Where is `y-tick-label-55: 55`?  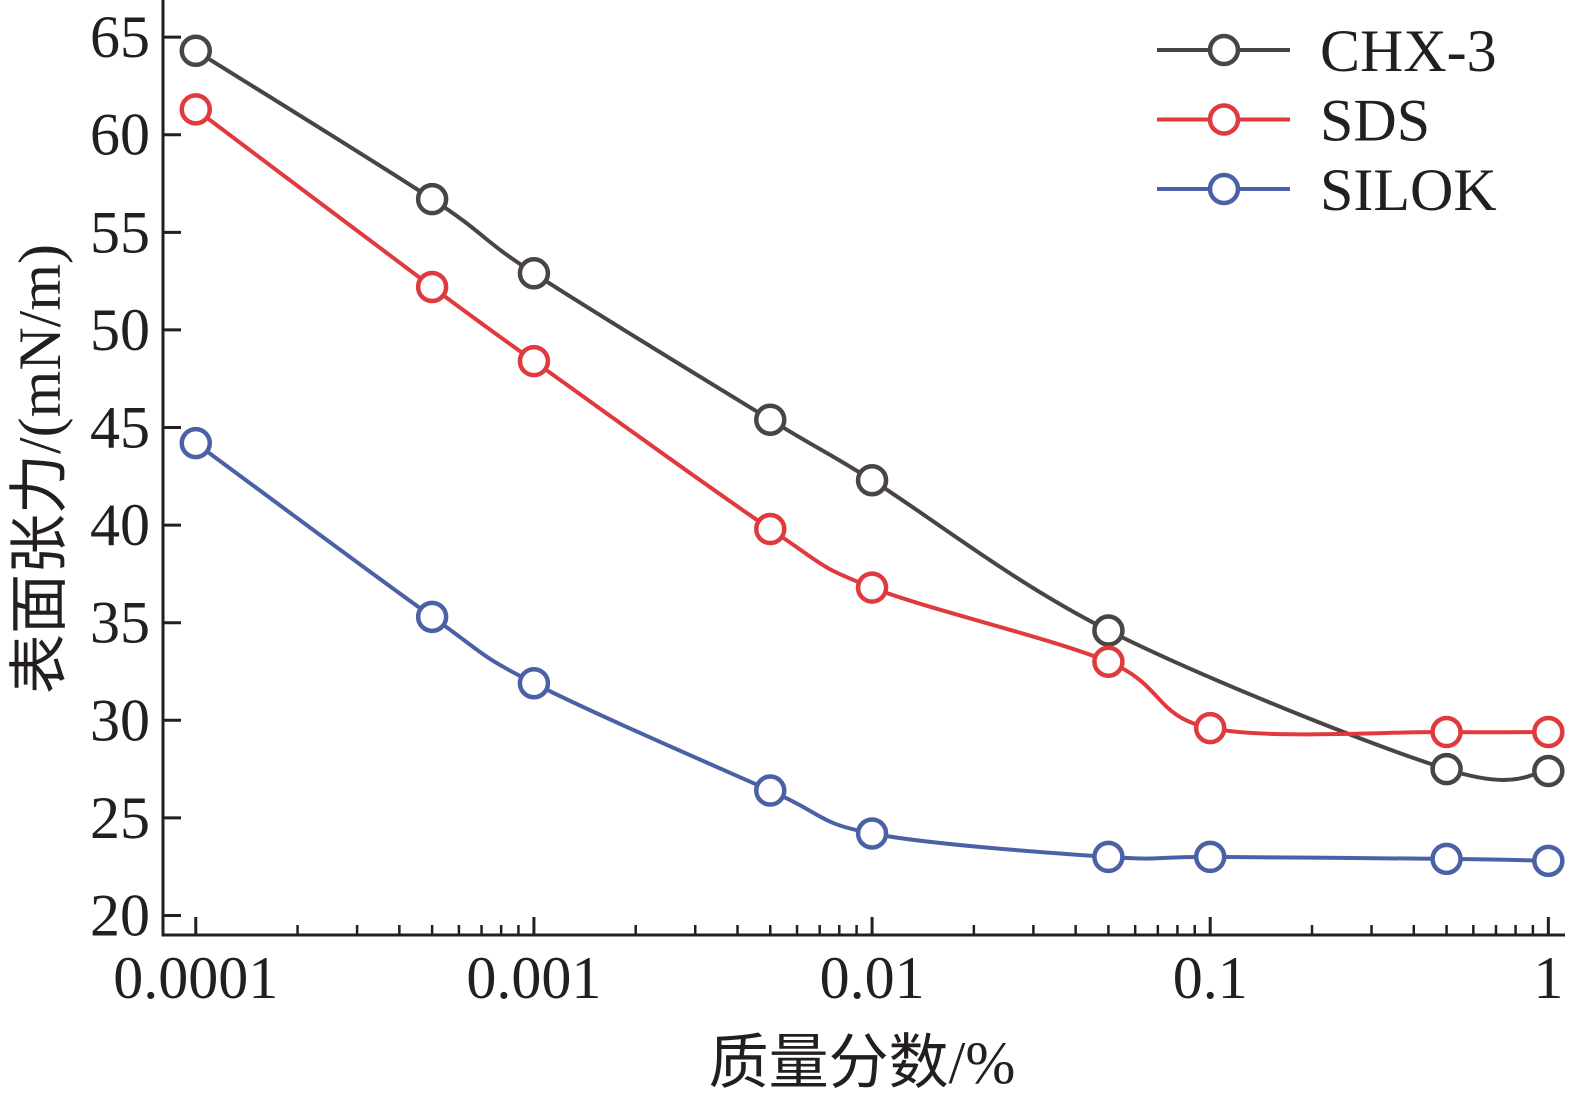 y-tick-label-55: 55 is located at coordinates (120, 232).